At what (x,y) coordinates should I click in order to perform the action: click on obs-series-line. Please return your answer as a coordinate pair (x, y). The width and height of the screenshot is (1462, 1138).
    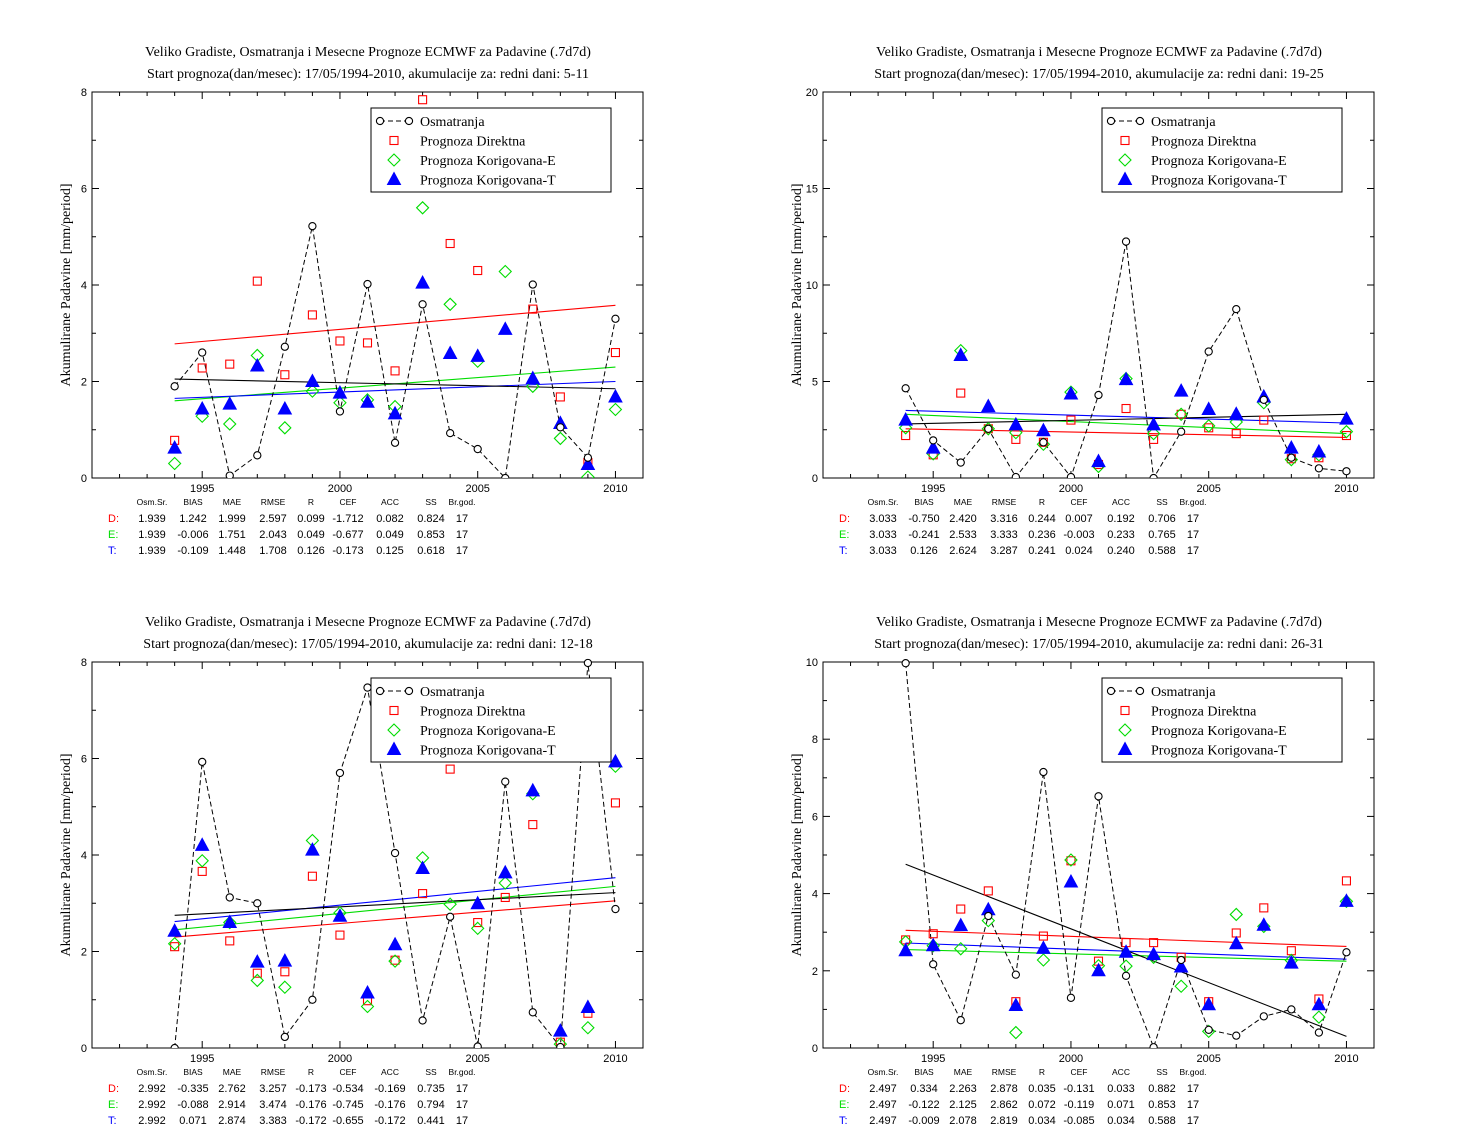
    Looking at the image, I should click on (1126, 359).